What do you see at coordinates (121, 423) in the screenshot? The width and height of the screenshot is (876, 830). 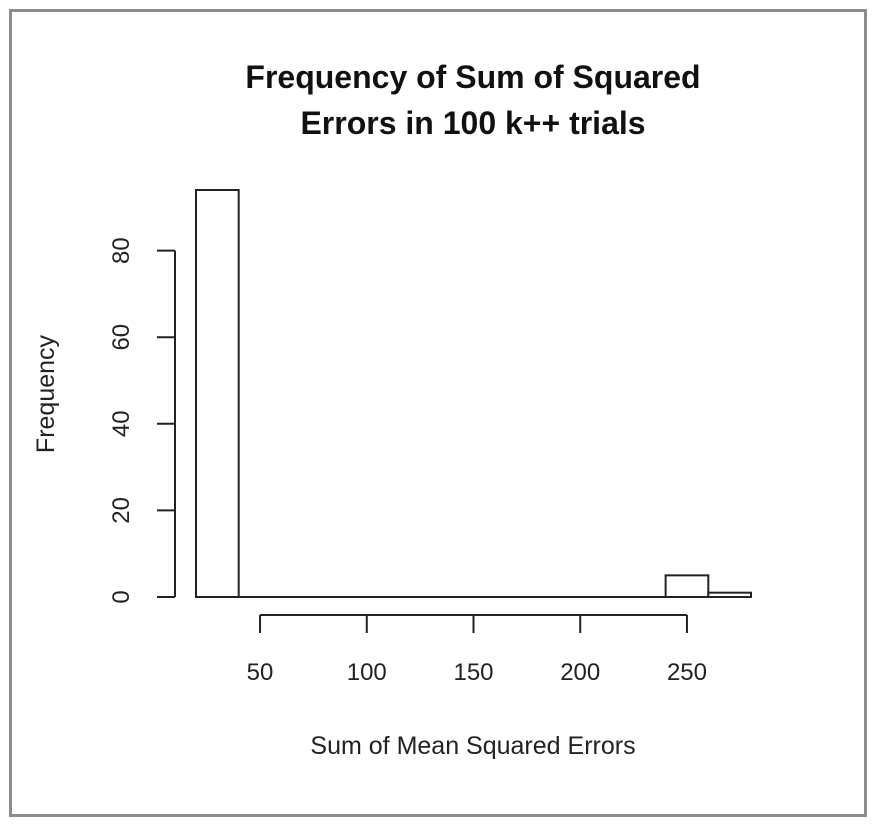 I see `y-tick-label: 40` at bounding box center [121, 423].